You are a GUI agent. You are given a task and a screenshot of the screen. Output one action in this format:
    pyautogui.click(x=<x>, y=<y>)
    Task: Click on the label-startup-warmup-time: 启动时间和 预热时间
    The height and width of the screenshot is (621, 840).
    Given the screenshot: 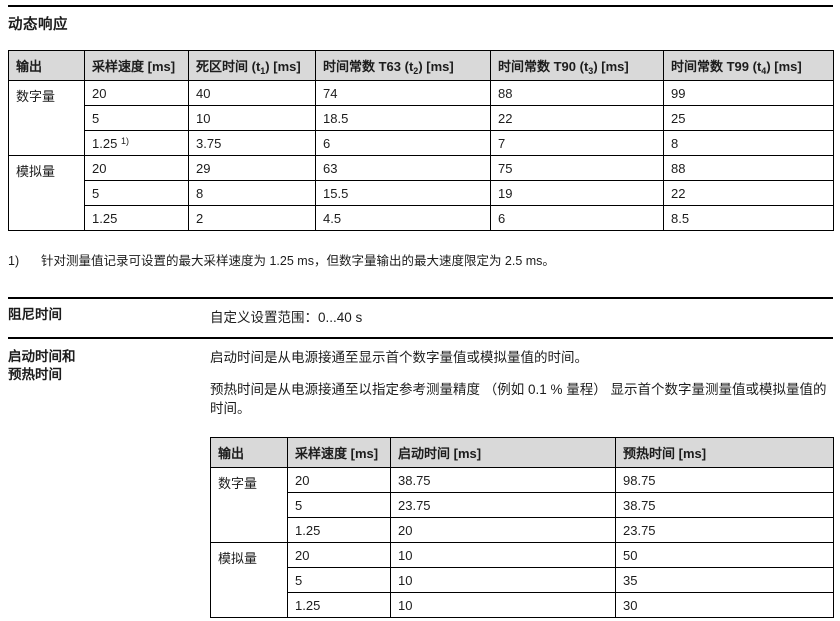 What is the action you would take?
    pyautogui.click(x=42, y=366)
    